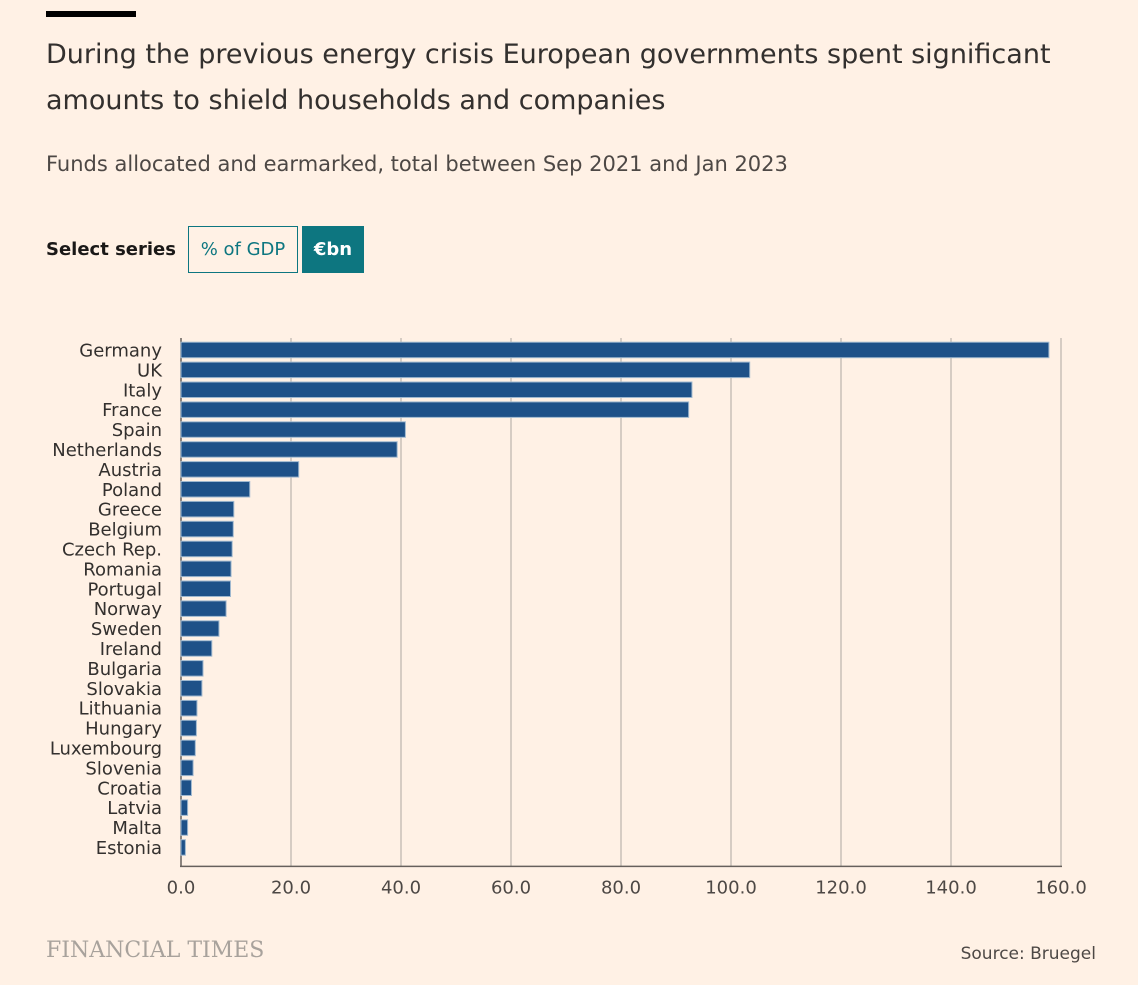 The height and width of the screenshot is (985, 1138). I want to click on category-label: Czech Rep., so click(112, 549).